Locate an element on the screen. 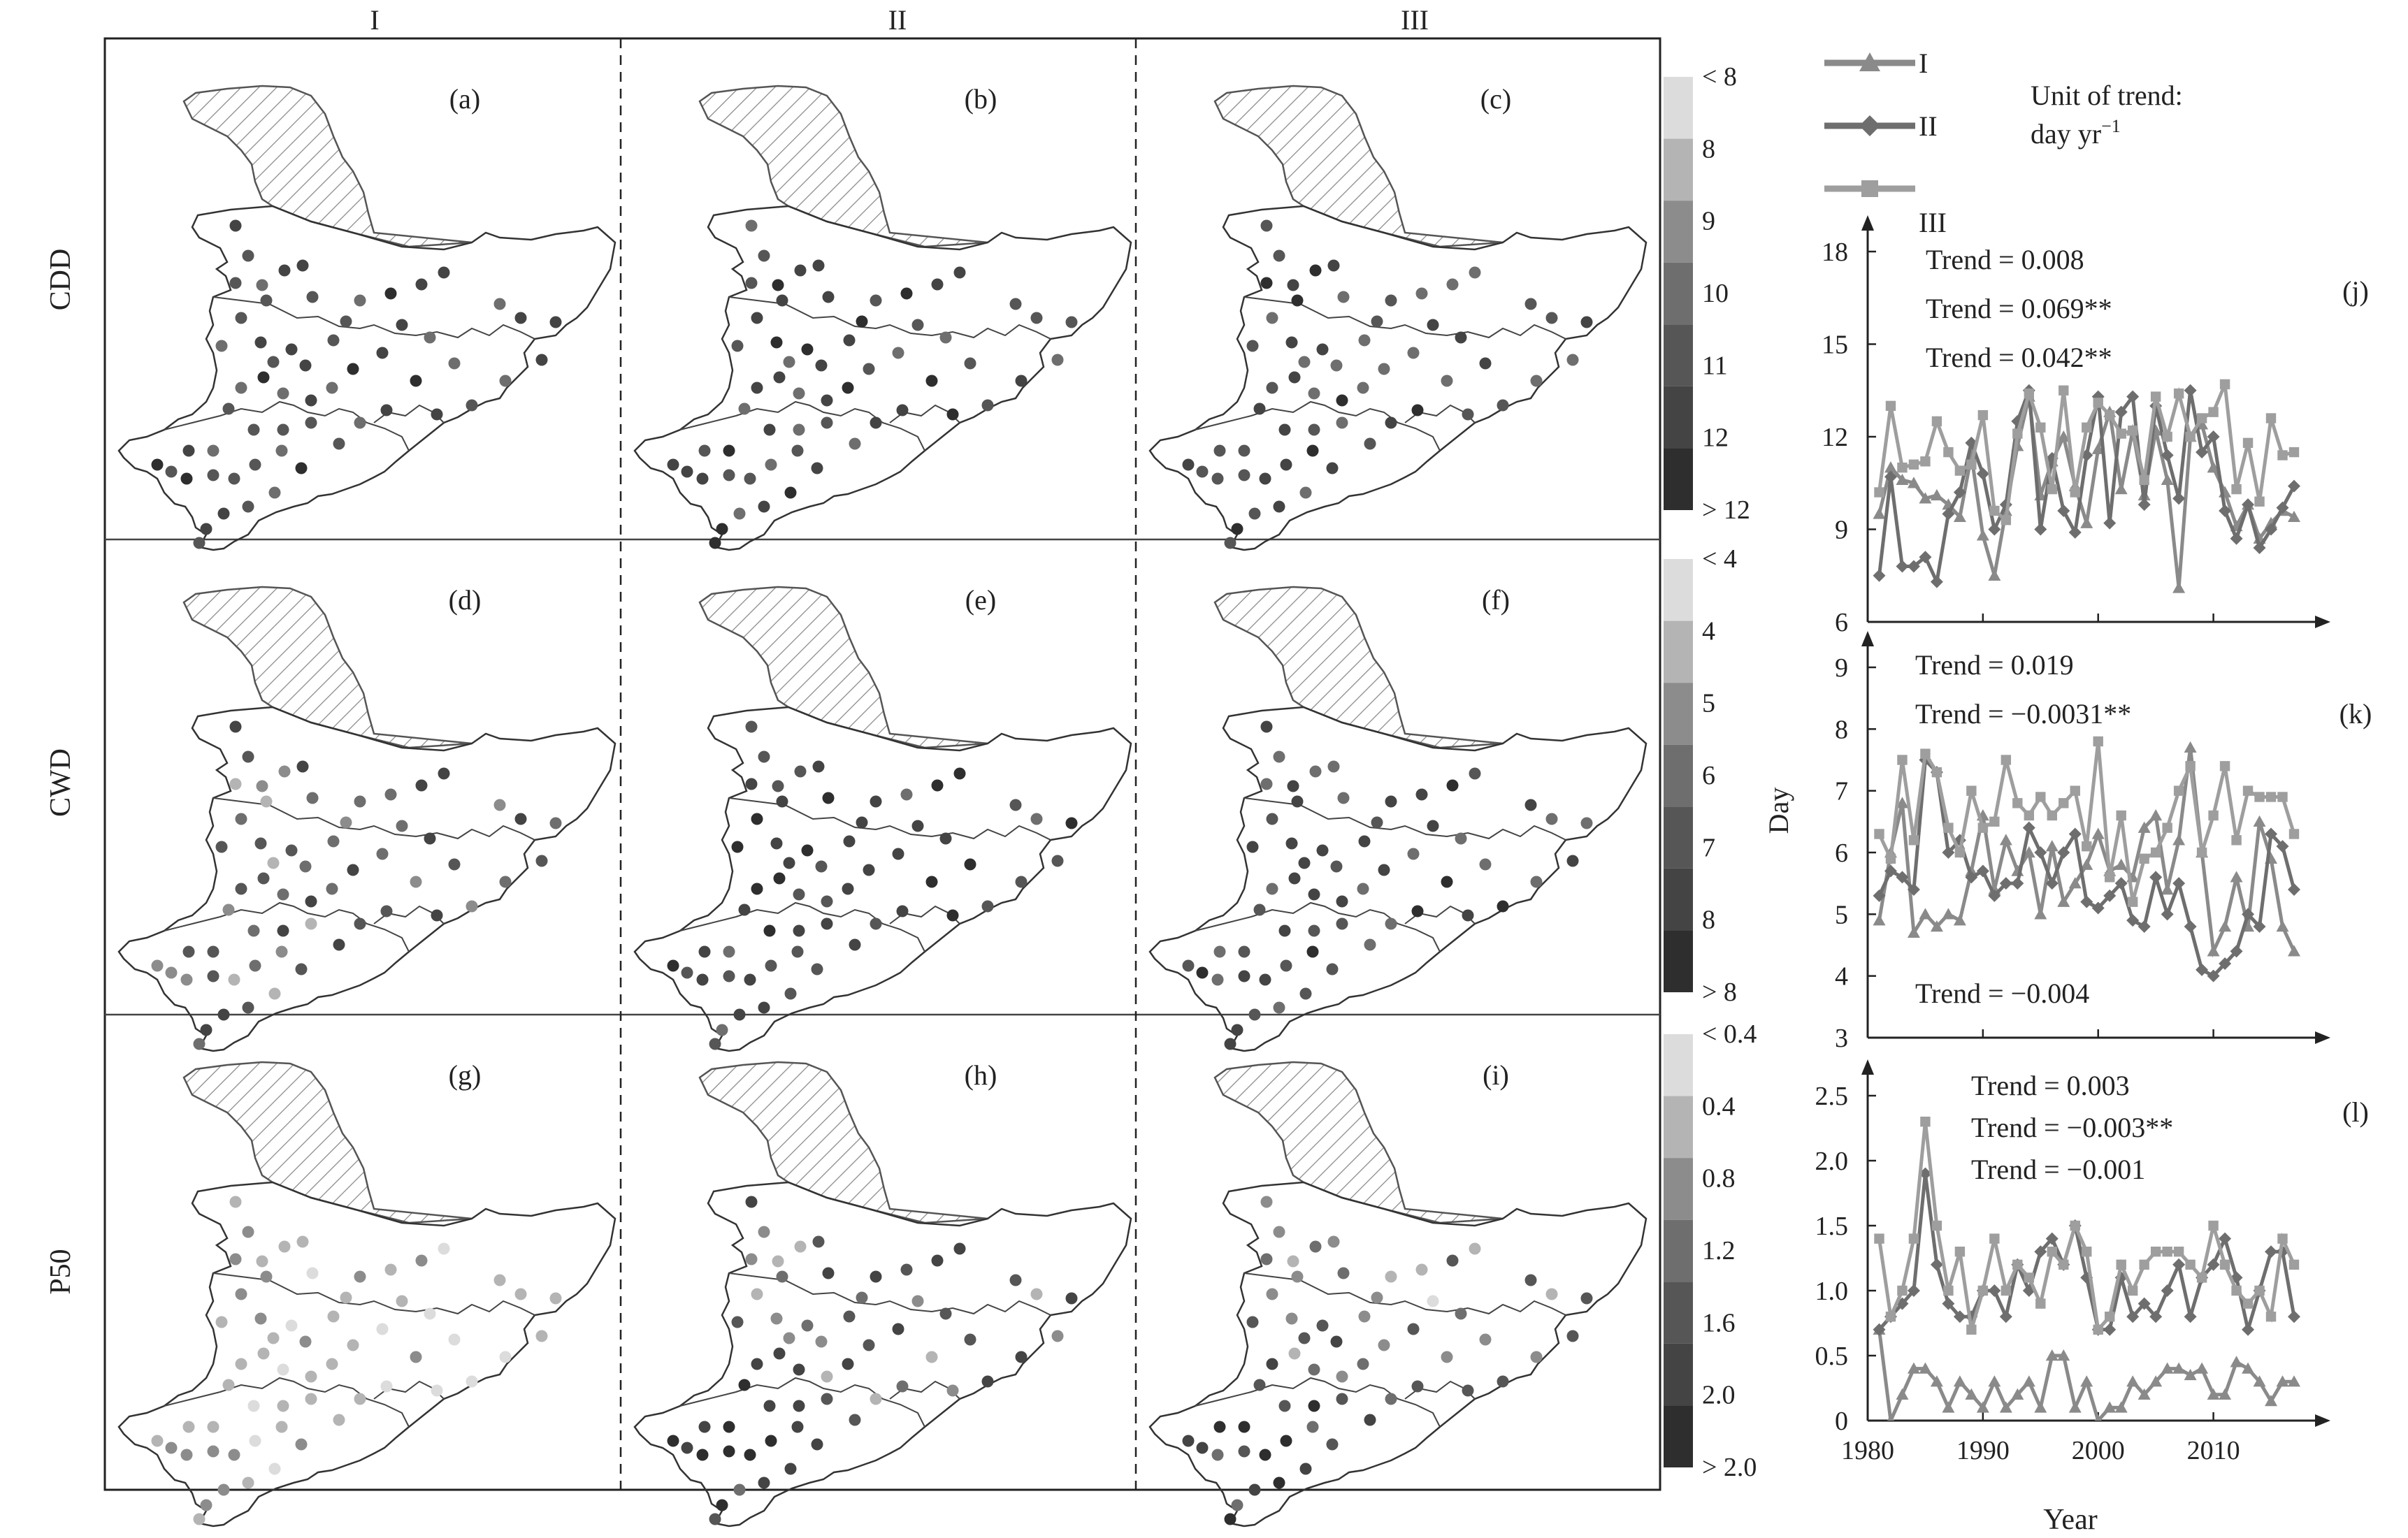  hatched-region is located at coordinates (327, 1142).